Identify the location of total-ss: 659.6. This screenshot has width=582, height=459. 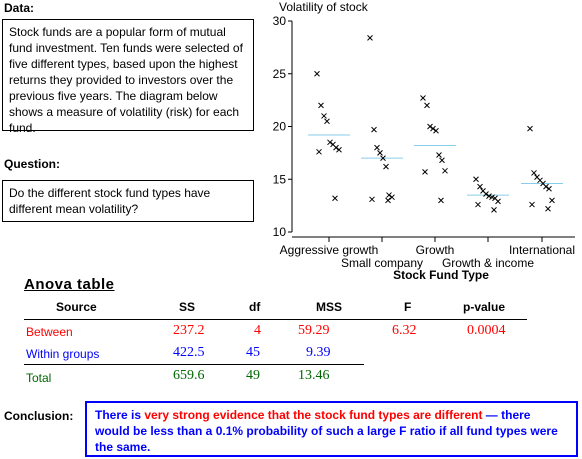
(189, 375).